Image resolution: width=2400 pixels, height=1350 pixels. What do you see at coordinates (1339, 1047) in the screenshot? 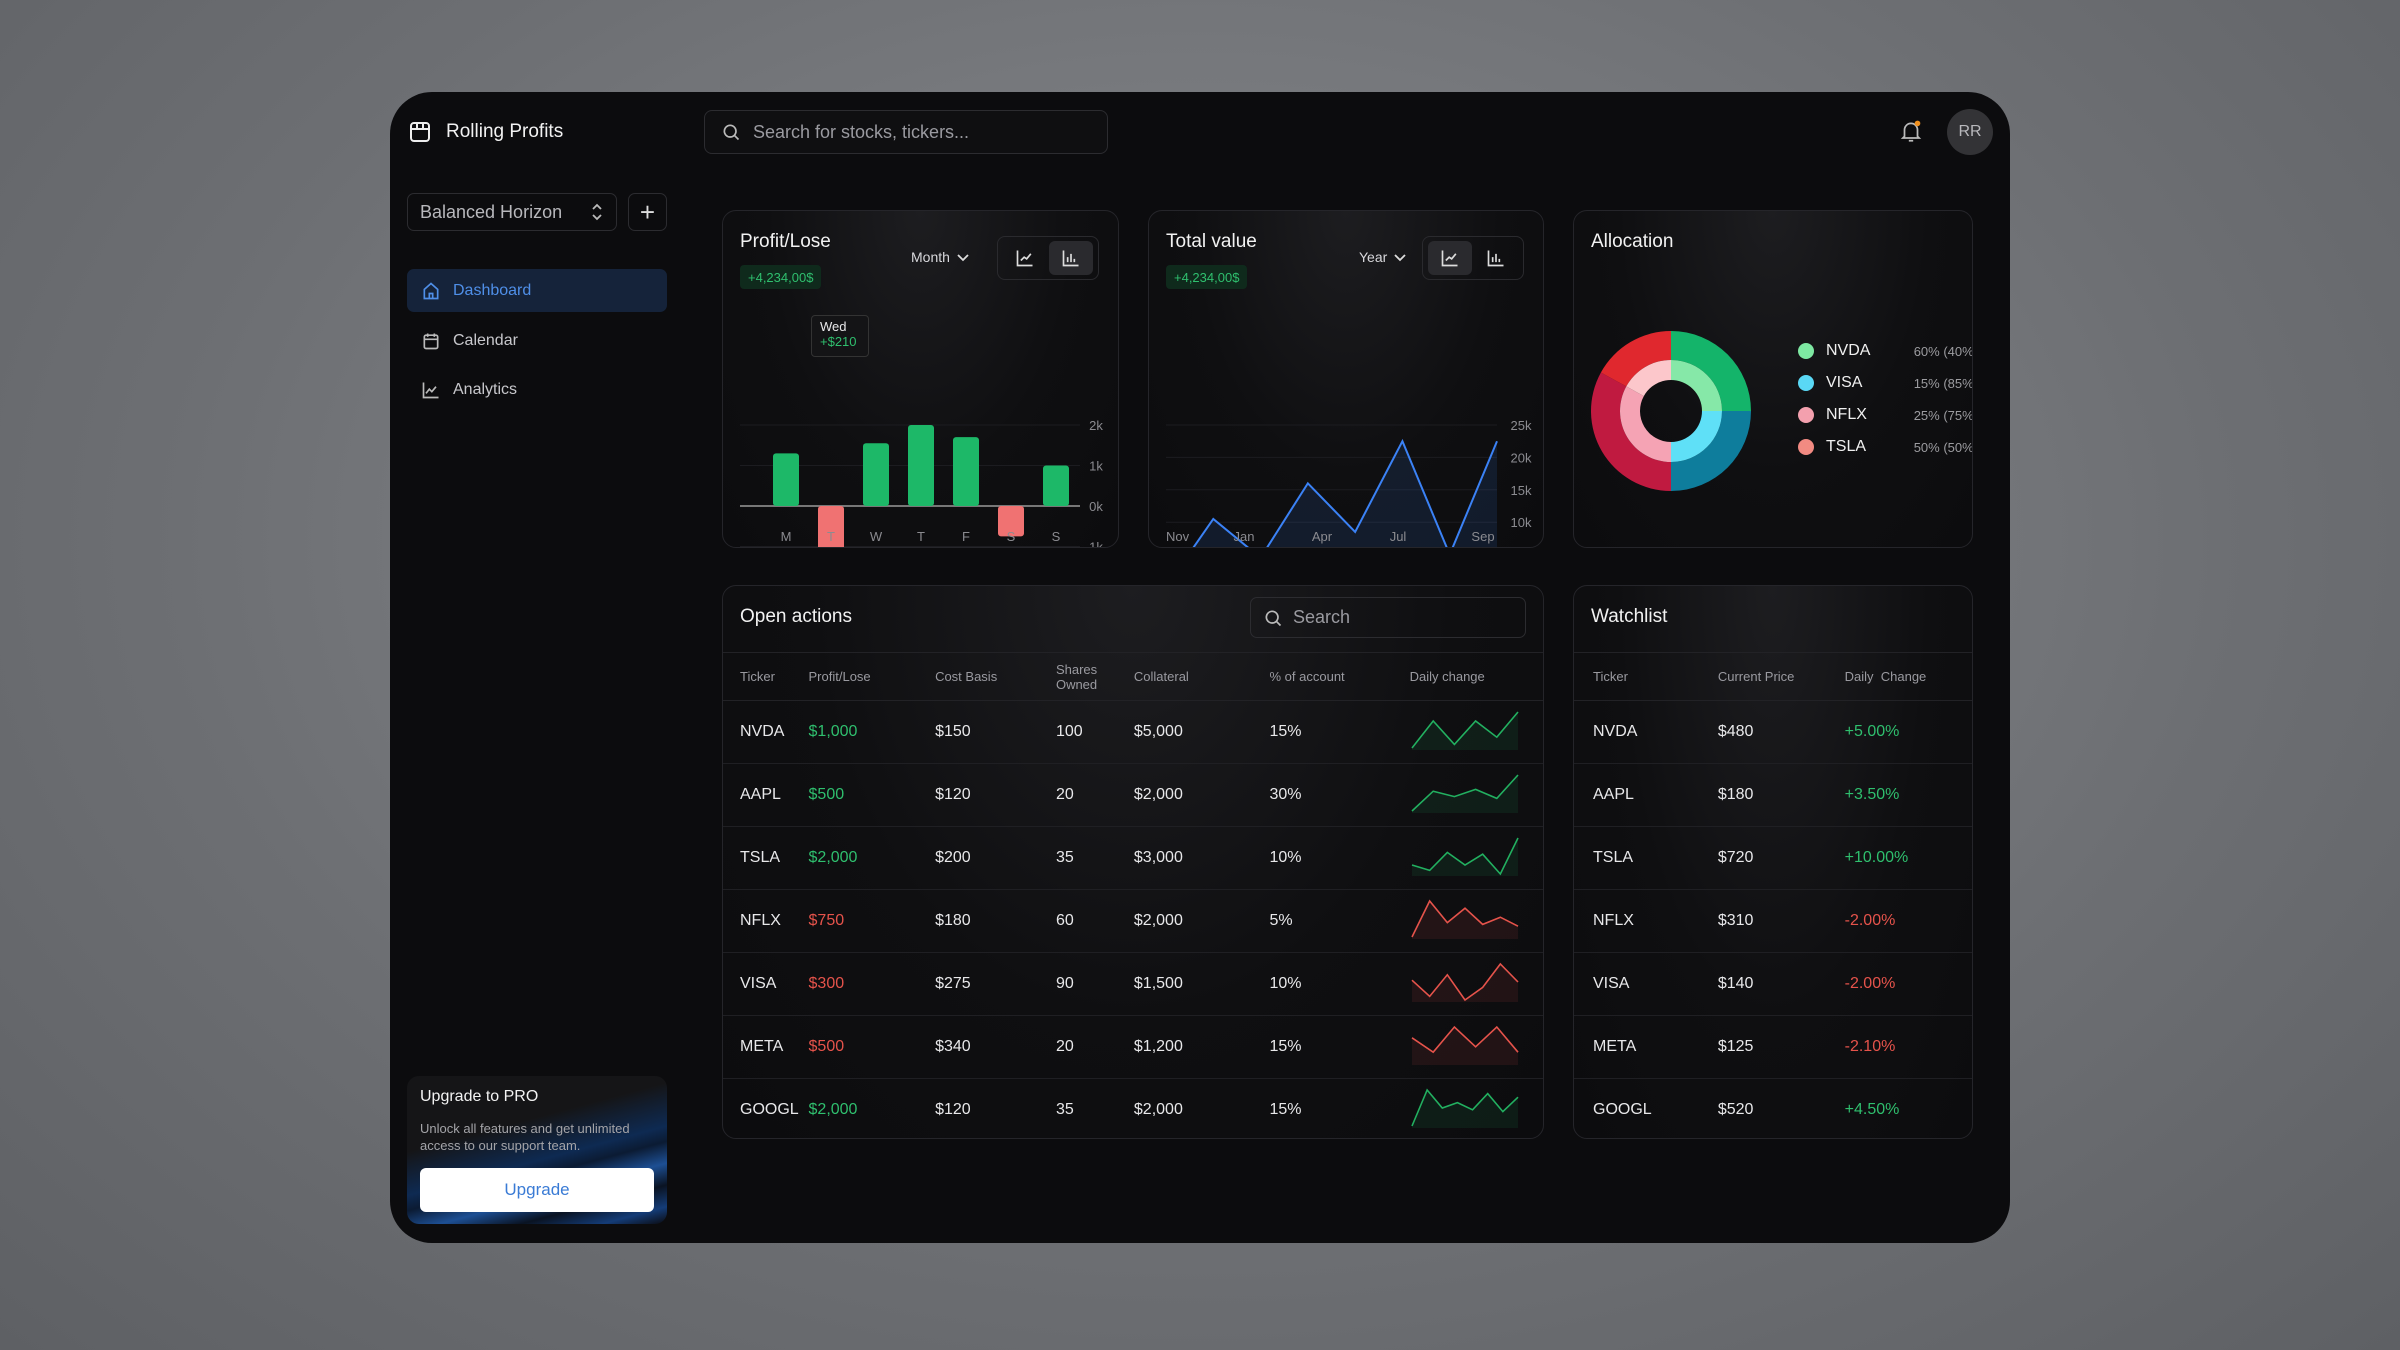
I see `percent-cell: 15%` at bounding box center [1339, 1047].